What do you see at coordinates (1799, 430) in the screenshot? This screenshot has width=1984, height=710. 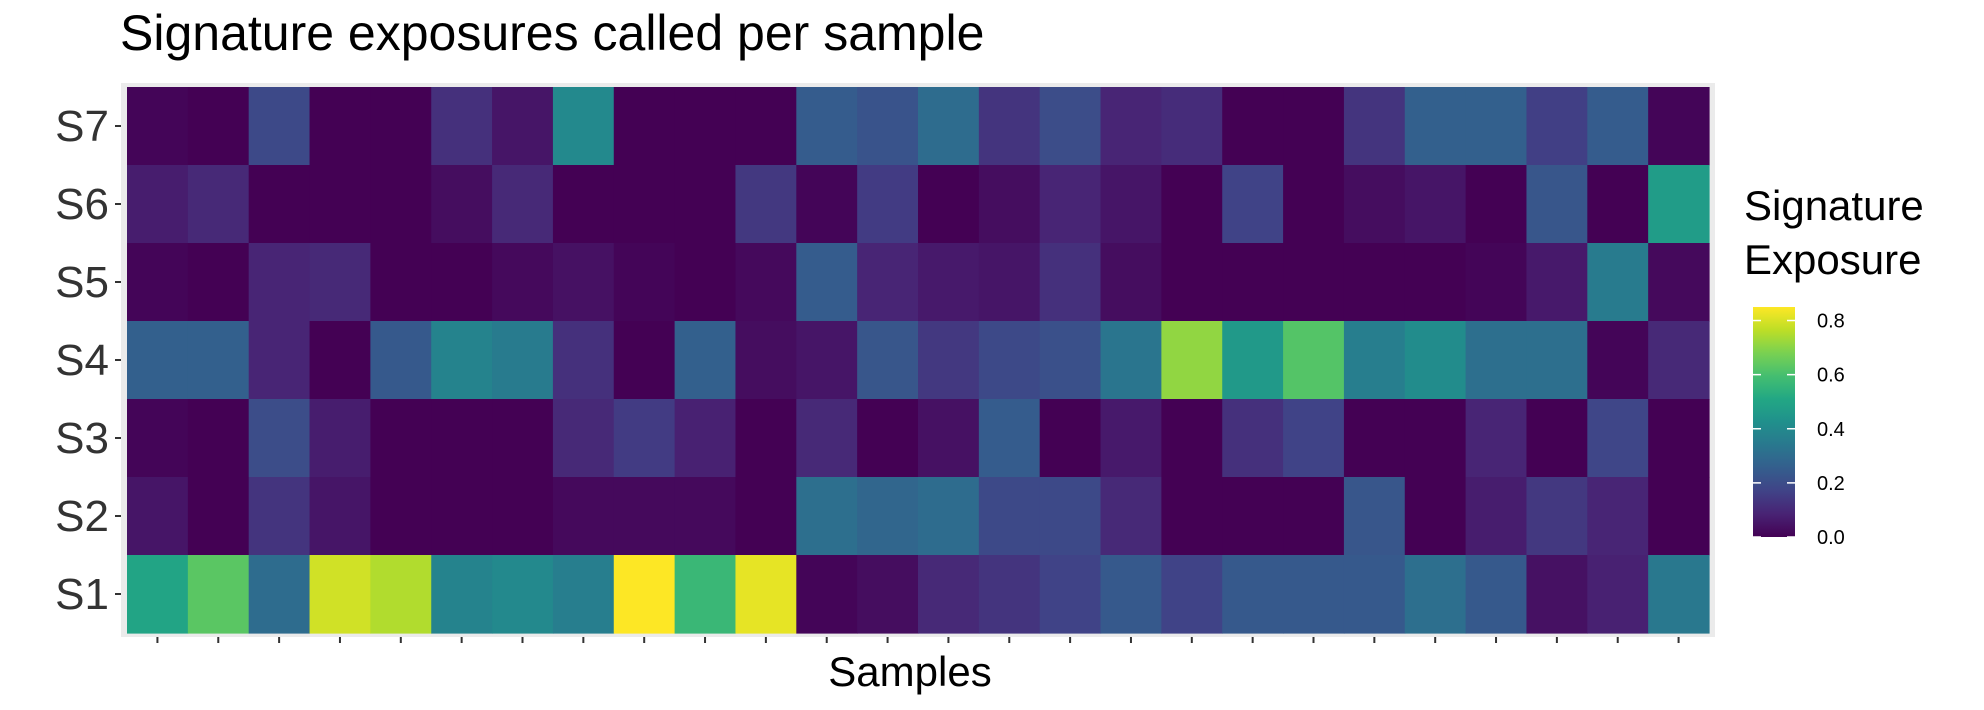 I see `legend-ticks: 0.8 0.6 0.4 0.2 0.0` at bounding box center [1799, 430].